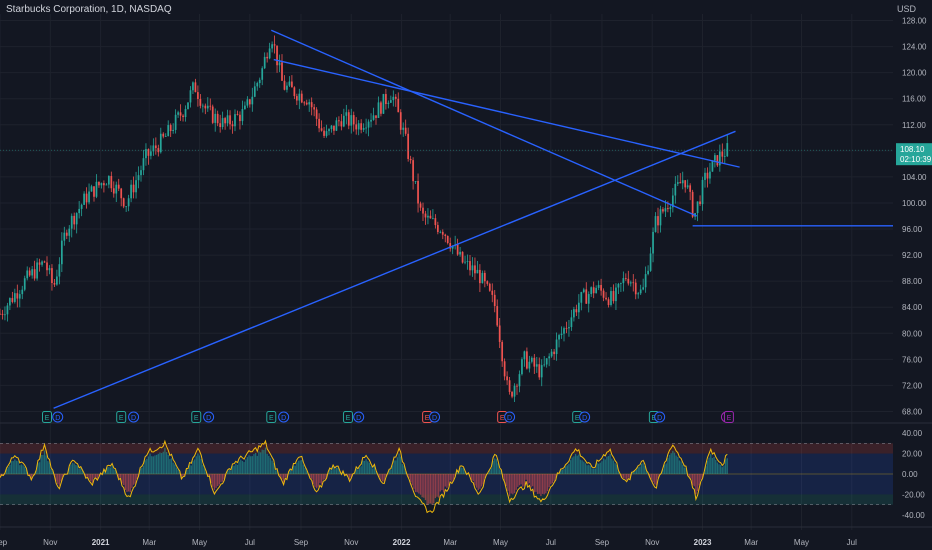  What do you see at coordinates (500, 542) in the screenshot?
I see `time-tick-label: May` at bounding box center [500, 542].